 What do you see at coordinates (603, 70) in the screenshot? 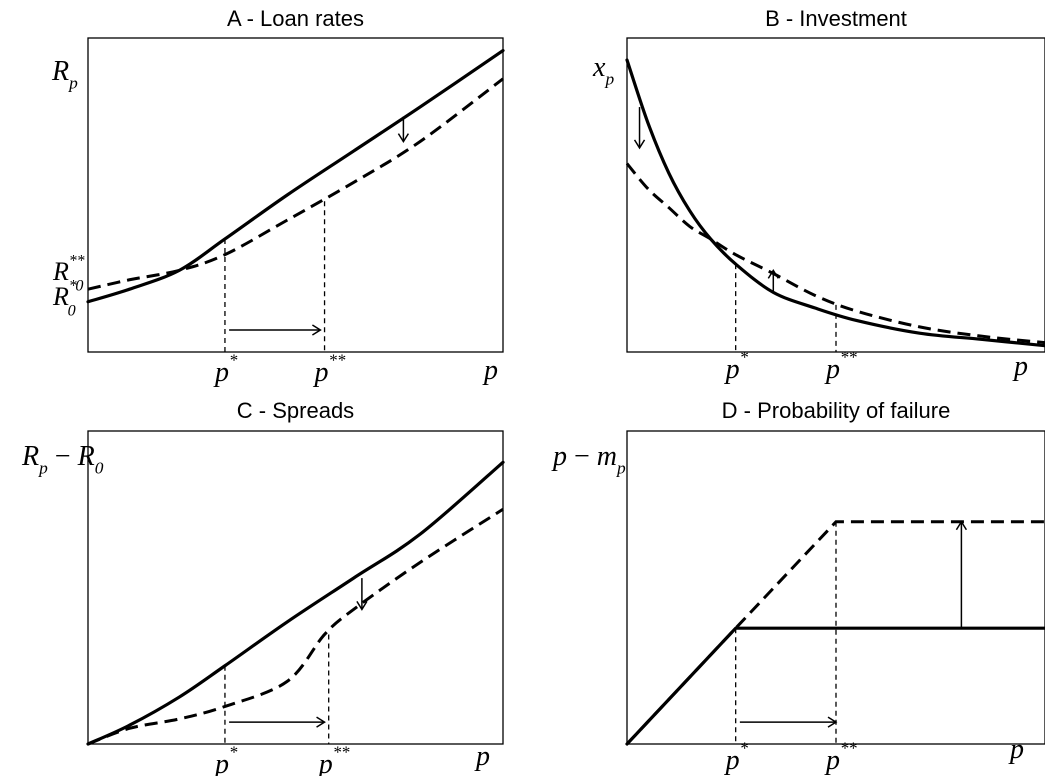
I see `y-axis-label: xp` at bounding box center [603, 70].